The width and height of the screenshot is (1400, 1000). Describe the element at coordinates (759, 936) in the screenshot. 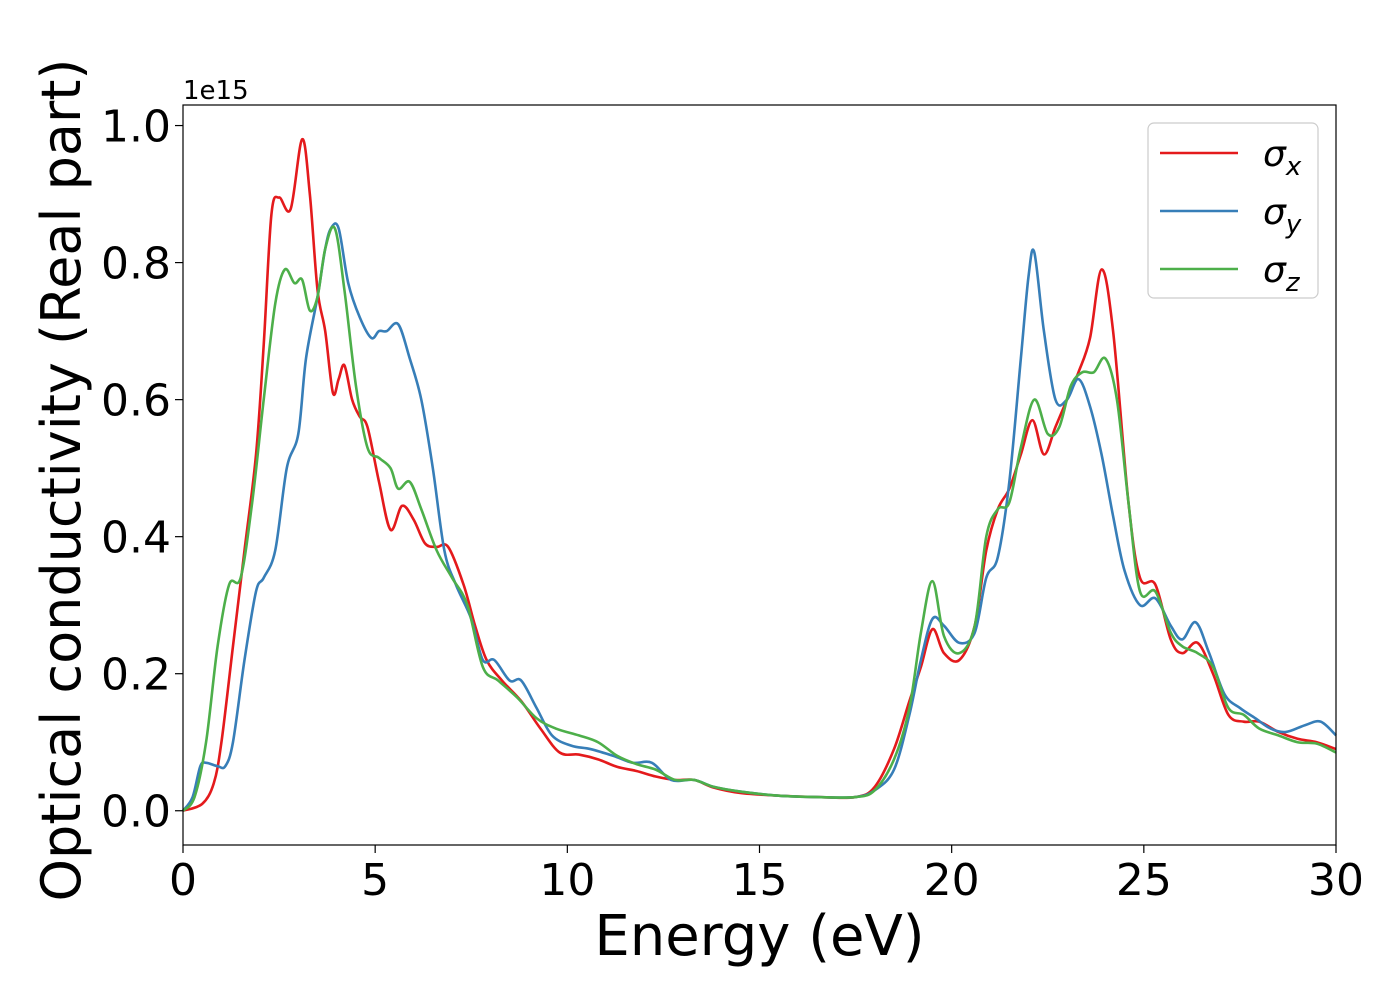

I see `x-axis-label: Energy (eV)` at that location.